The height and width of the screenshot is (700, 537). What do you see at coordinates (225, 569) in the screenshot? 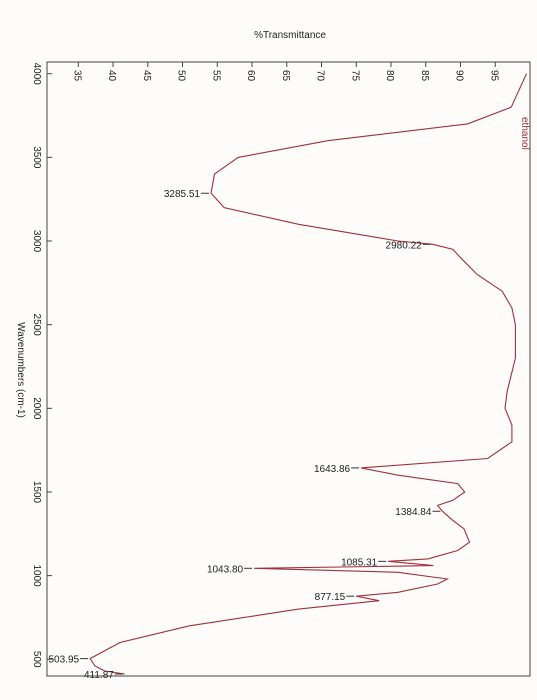
I see `peak-label: 1043.80` at bounding box center [225, 569].